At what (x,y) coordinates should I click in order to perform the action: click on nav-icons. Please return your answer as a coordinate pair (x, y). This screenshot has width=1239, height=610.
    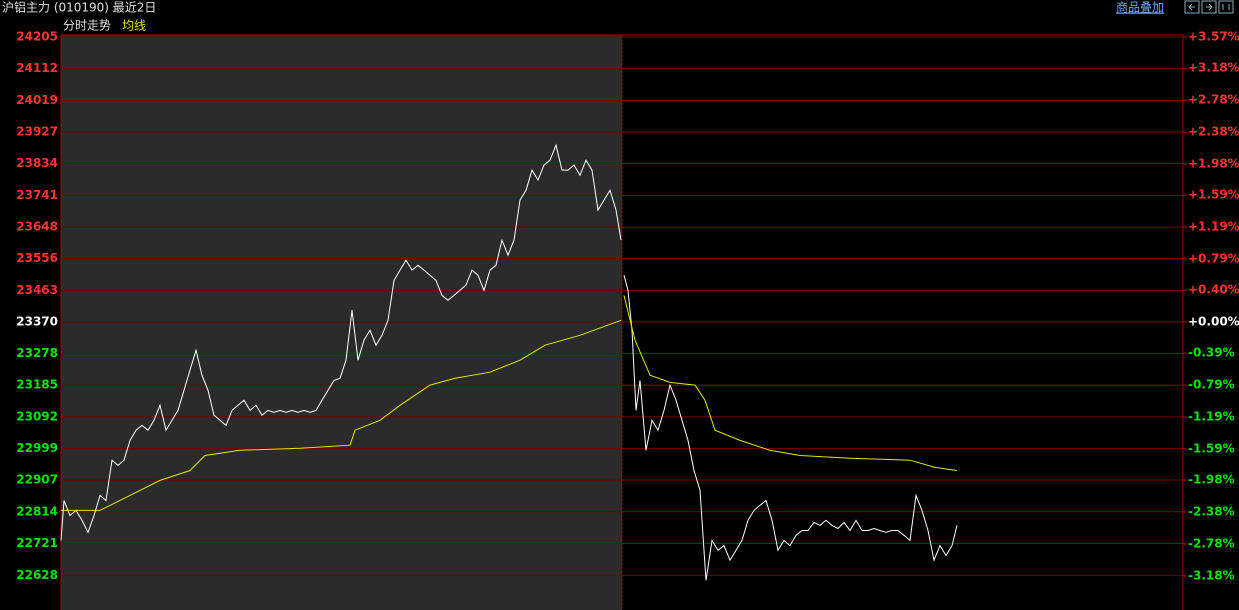
    Looking at the image, I should click on (1209, 7).